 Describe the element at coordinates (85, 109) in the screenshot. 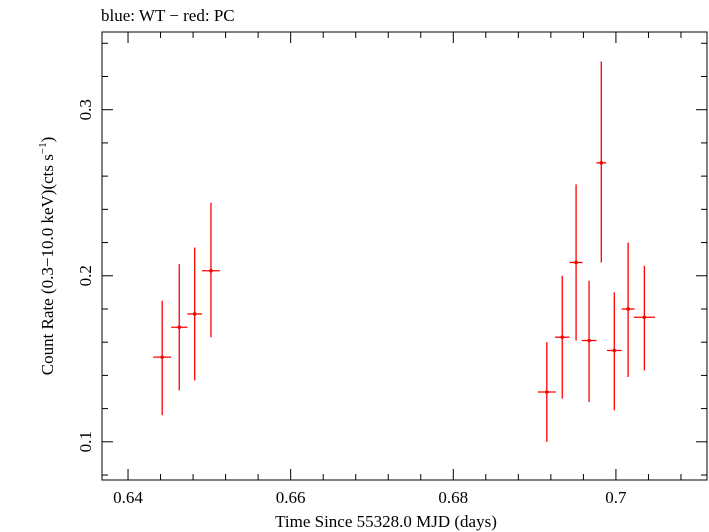

I see `y-tick-label: 0.3` at that location.